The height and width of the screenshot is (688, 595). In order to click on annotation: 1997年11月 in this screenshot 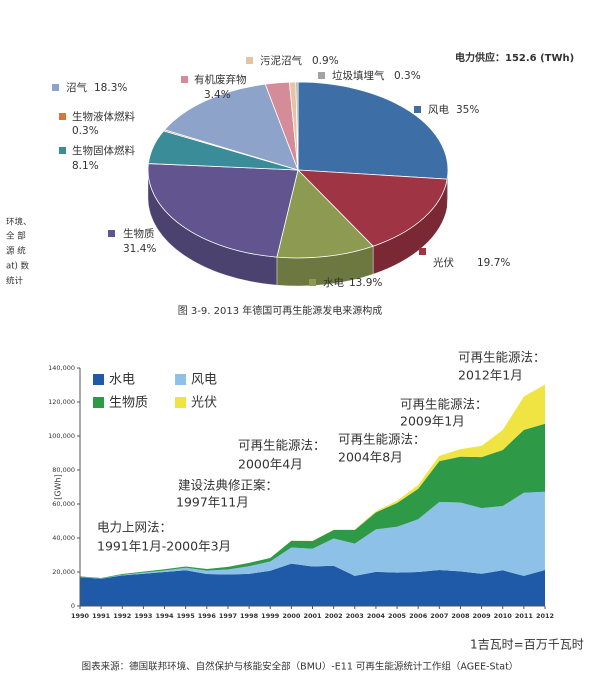, I will do `click(212, 502)`.